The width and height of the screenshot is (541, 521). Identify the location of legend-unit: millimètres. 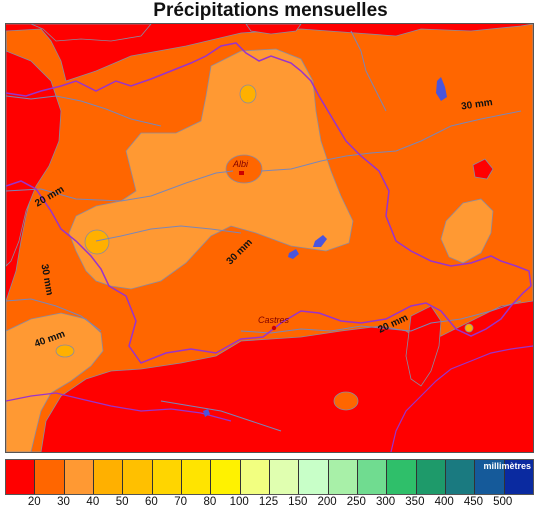
(507, 466).